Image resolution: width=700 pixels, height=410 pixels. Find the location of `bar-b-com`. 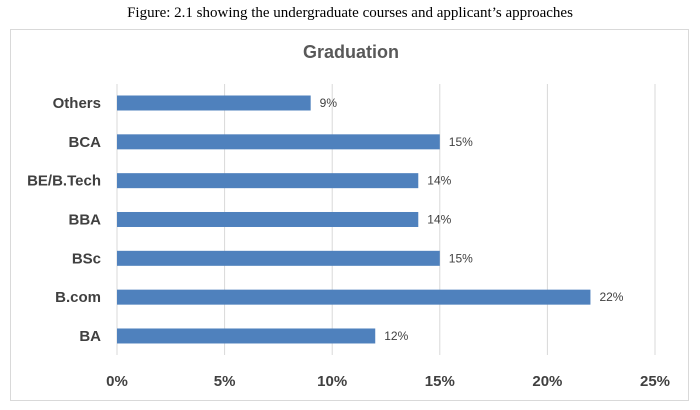

bar-b-com is located at coordinates (354, 297).